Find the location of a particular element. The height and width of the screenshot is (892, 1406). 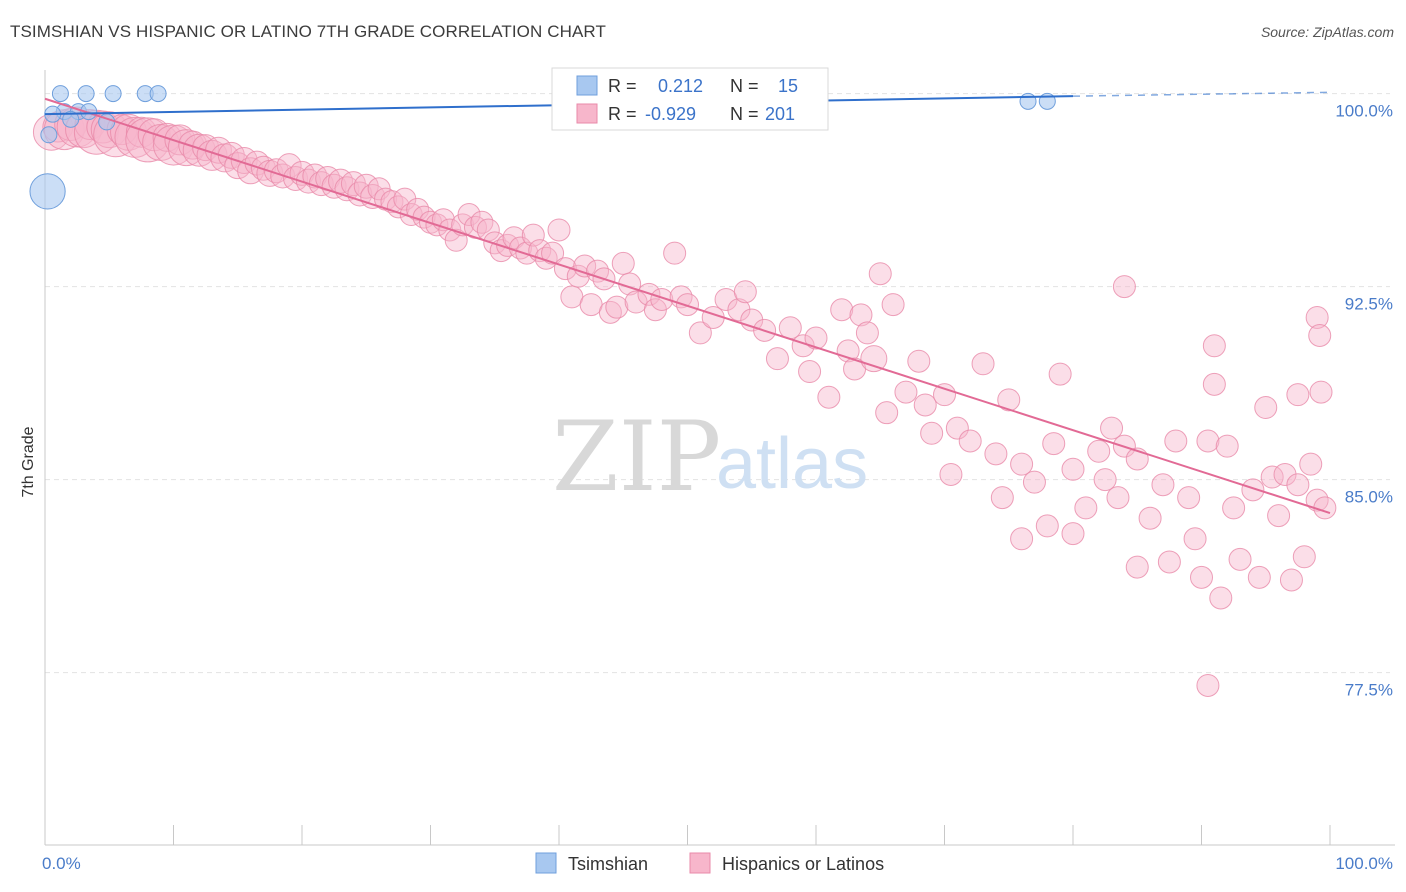

stats-swatch-tsimshian is located at coordinates (587, 85).